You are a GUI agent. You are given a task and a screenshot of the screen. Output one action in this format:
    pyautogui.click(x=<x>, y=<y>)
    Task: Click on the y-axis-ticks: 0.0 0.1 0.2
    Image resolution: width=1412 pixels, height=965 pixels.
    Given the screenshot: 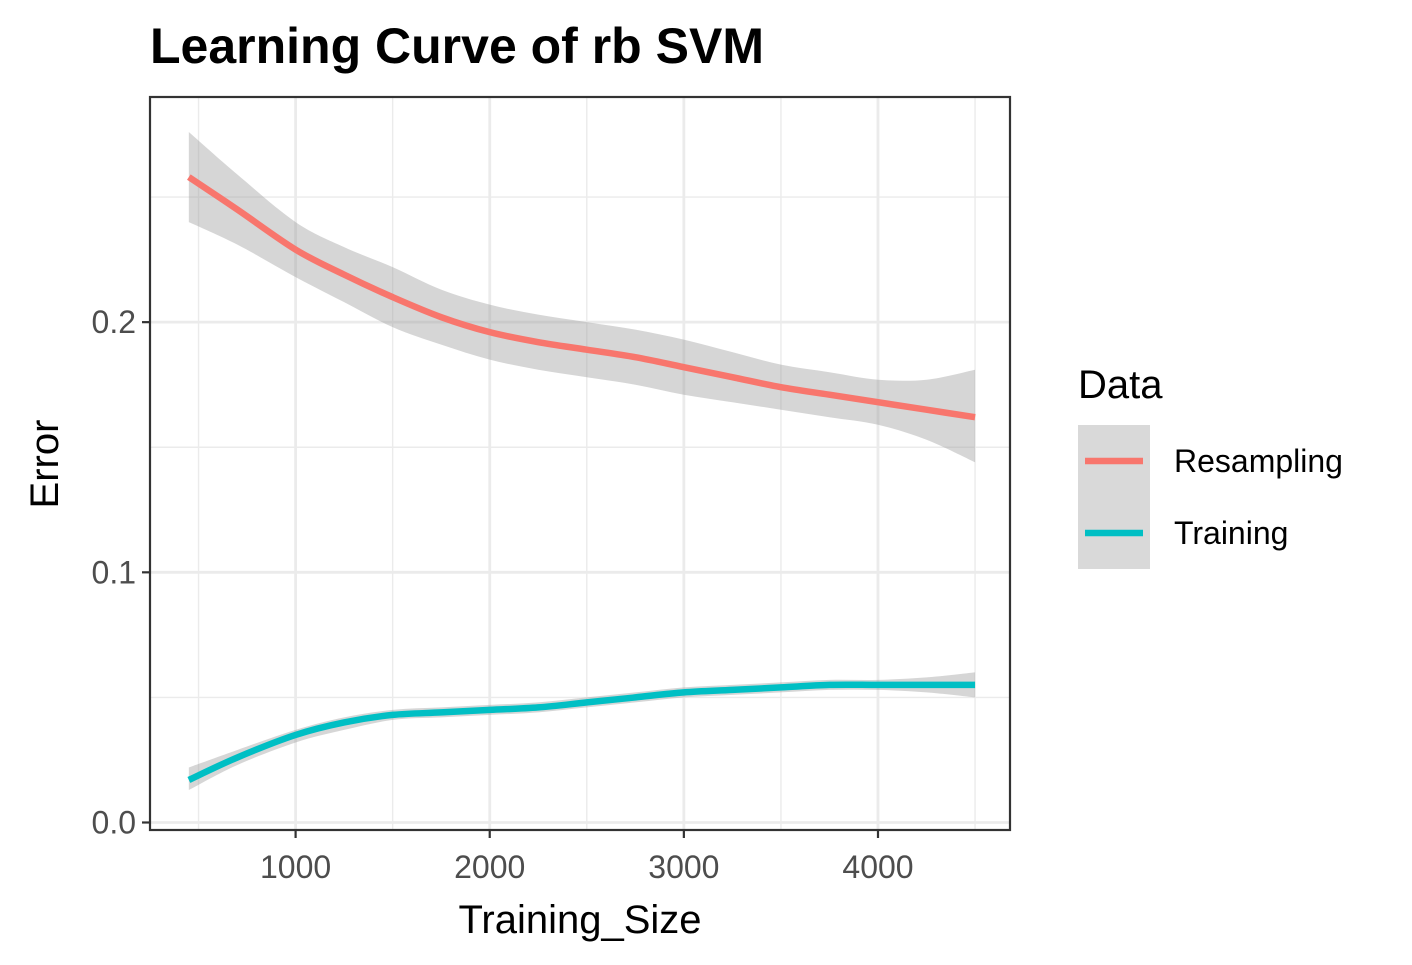 What is the action you would take?
    pyautogui.click(x=121, y=572)
    